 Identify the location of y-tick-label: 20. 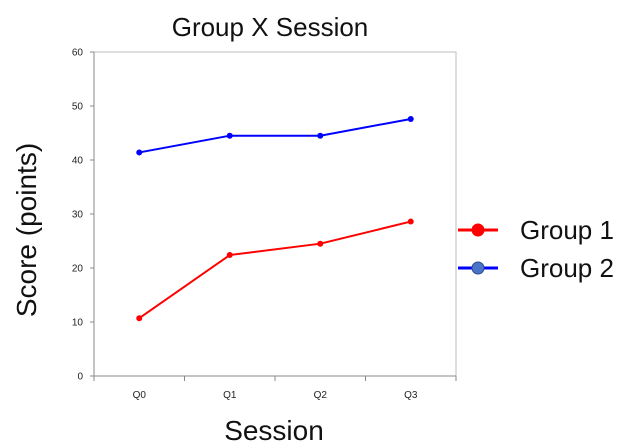
(78, 269).